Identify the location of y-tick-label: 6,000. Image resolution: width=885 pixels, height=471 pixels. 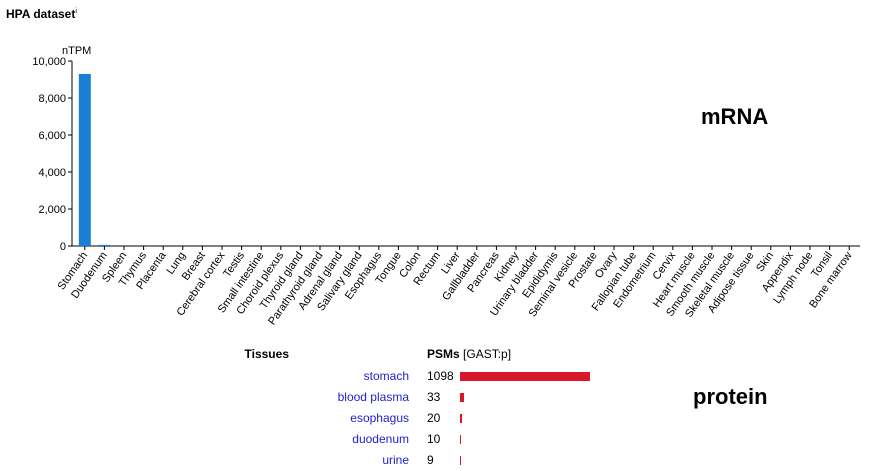
(52, 136).